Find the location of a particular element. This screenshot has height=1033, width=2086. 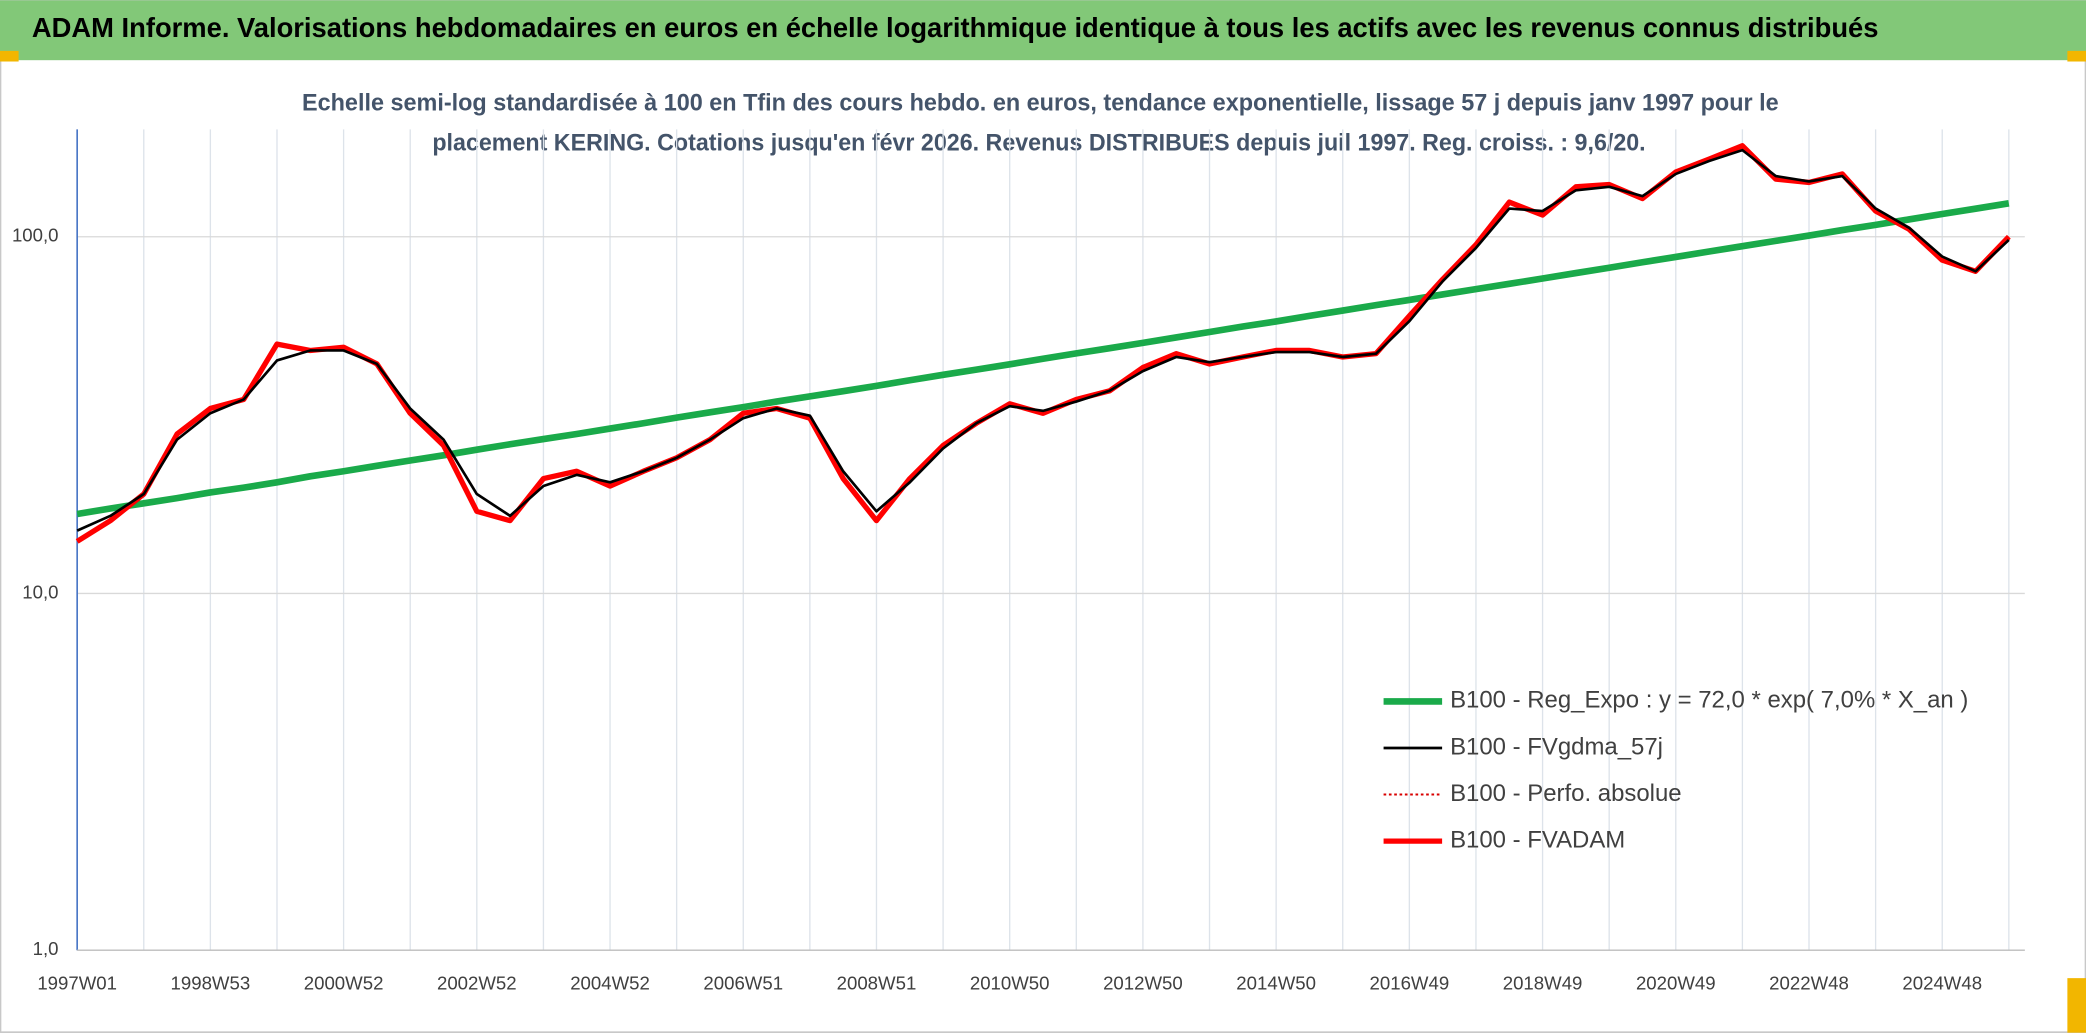

x-tick-label: 2018W49 is located at coordinates (1543, 983).